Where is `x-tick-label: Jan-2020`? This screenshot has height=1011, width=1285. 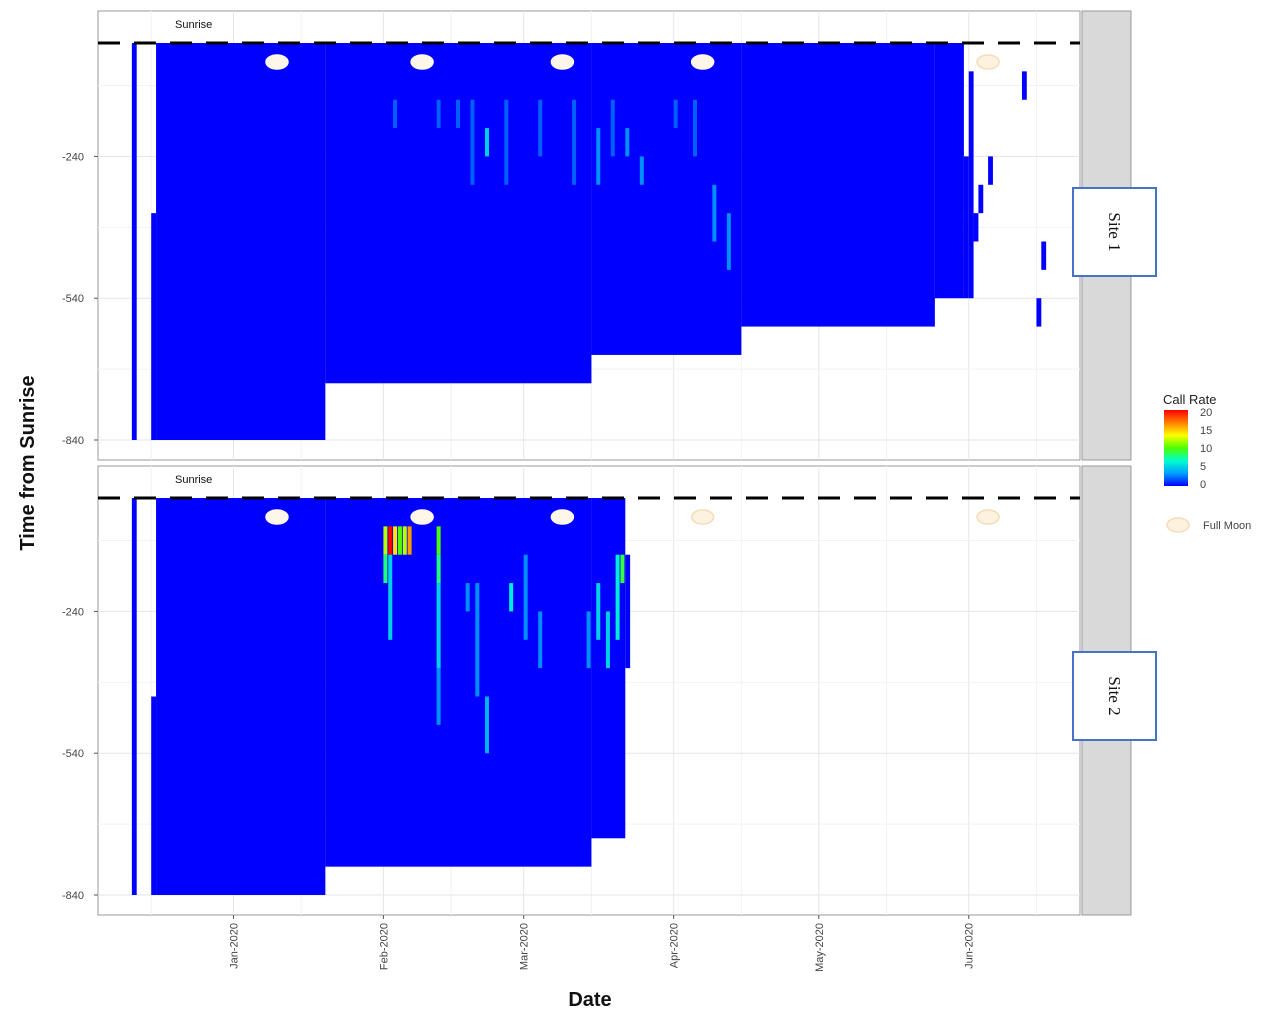 x-tick-label: Jan-2020 is located at coordinates (234, 946).